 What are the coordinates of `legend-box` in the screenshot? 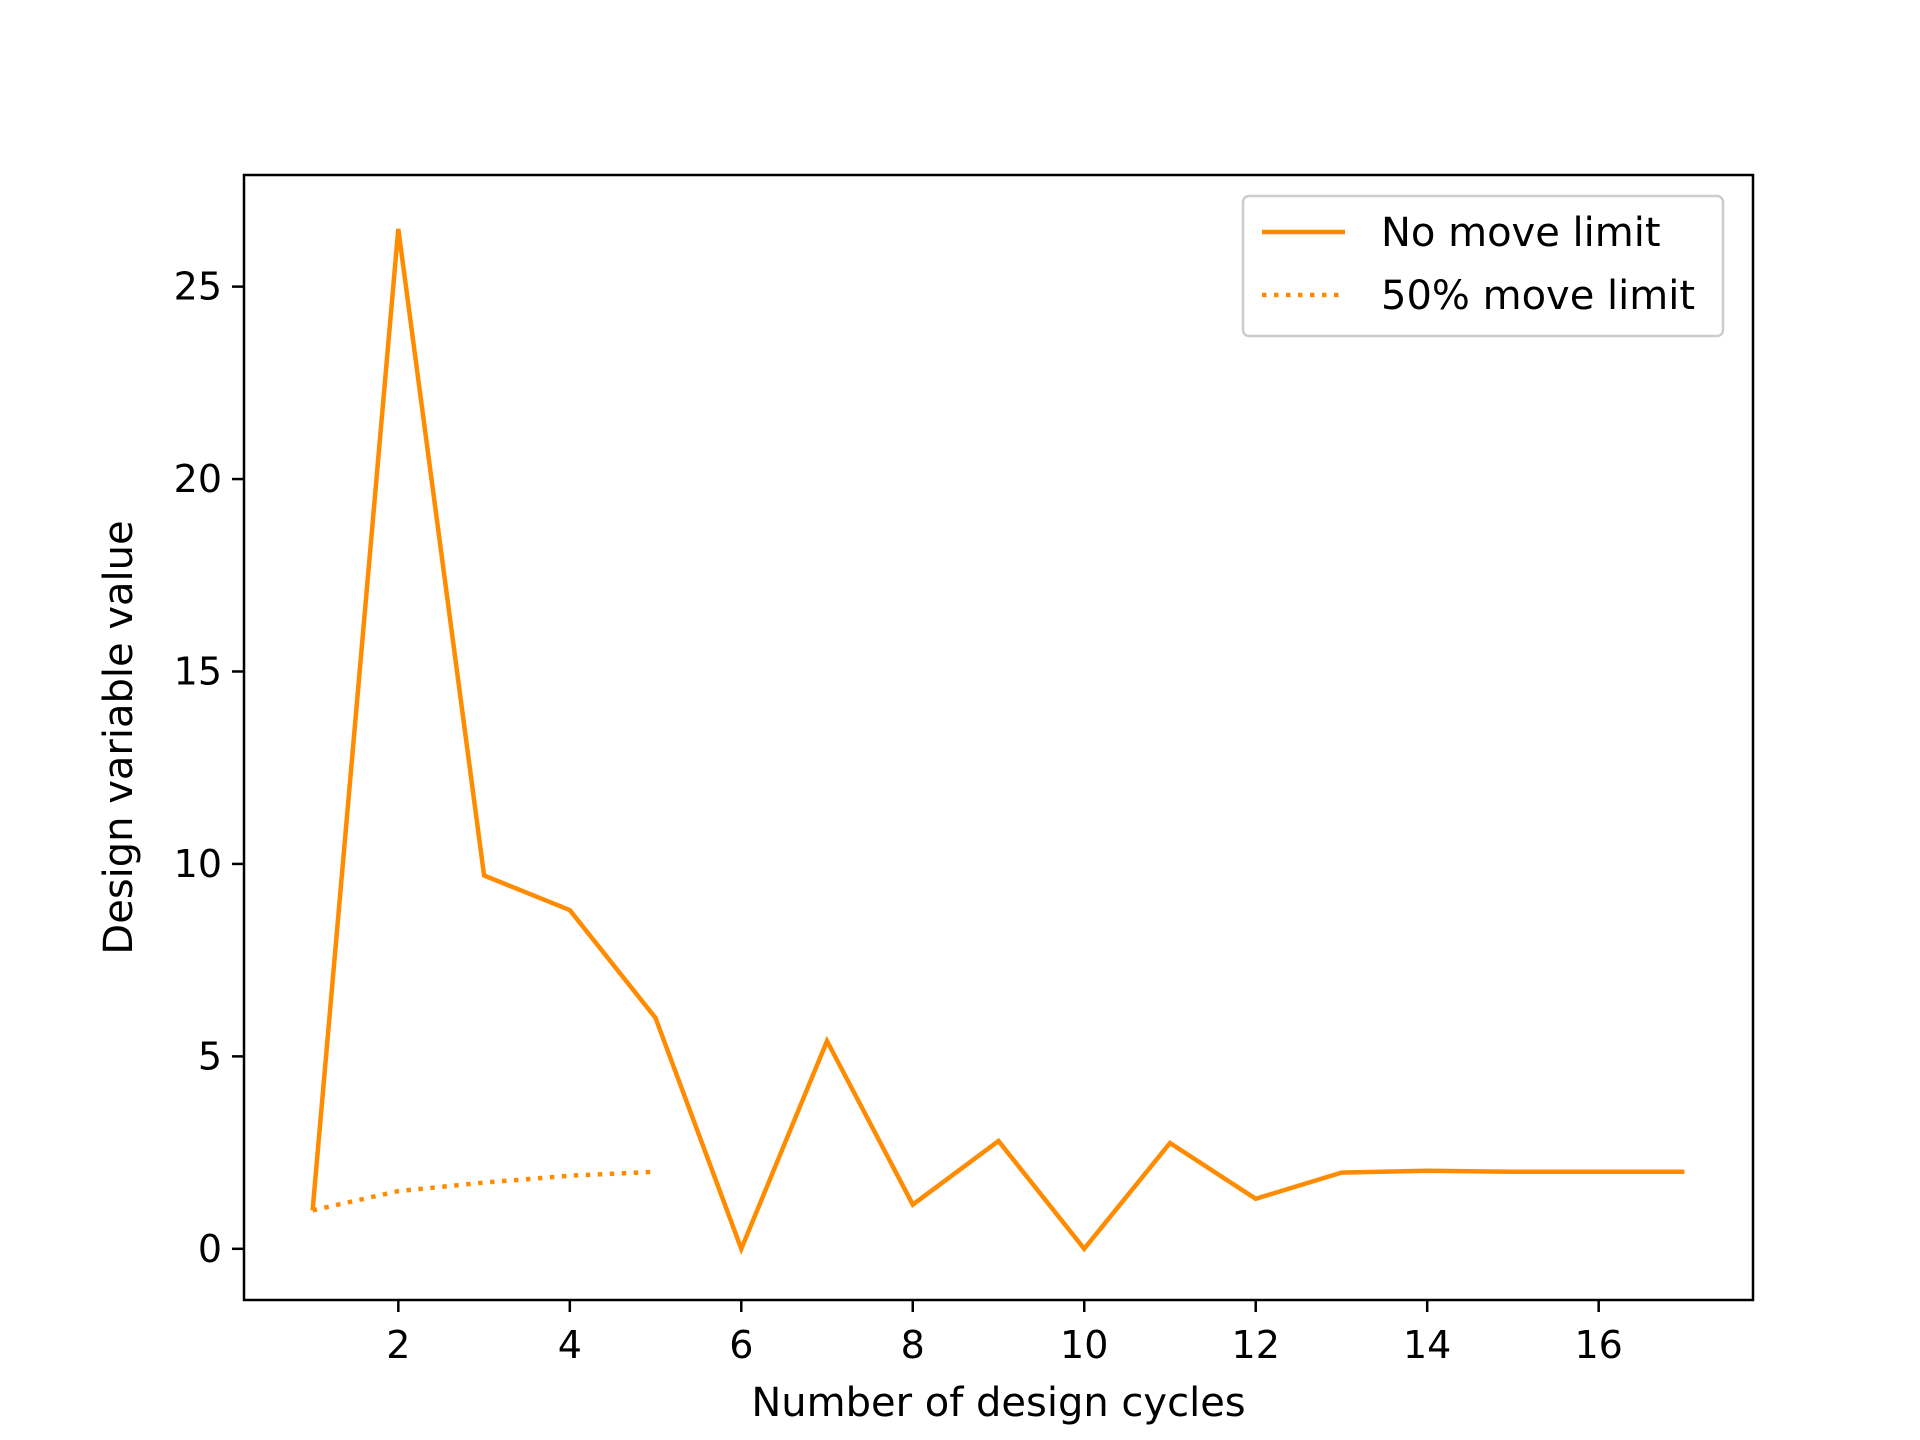 It's located at (1483, 266).